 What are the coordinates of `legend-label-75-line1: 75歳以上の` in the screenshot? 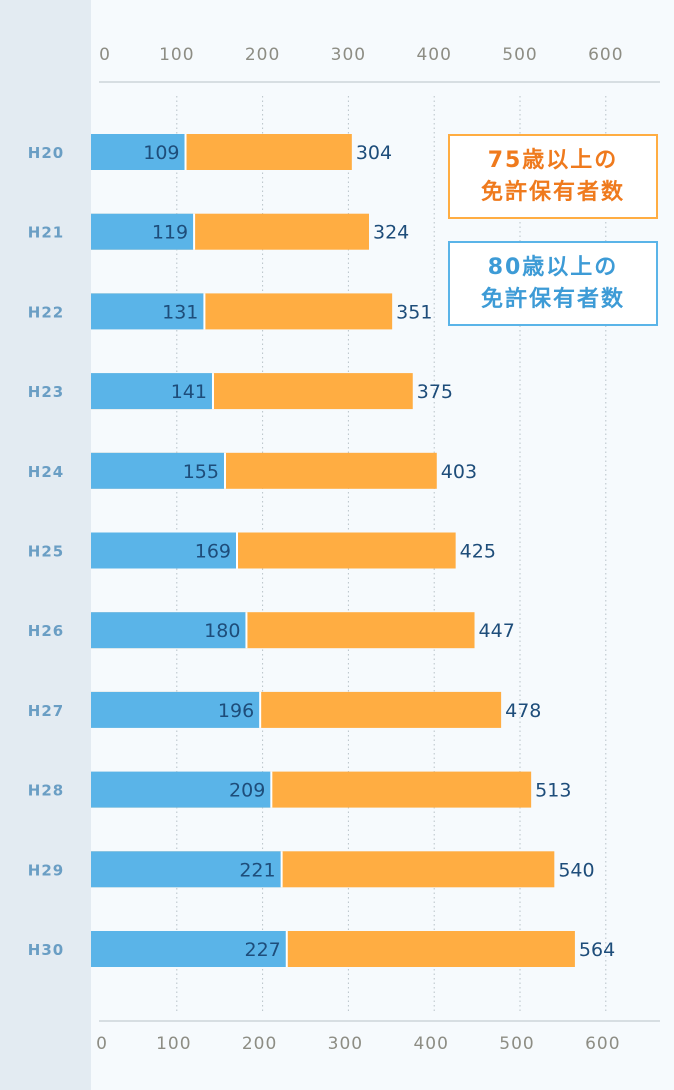 It's located at (553, 160).